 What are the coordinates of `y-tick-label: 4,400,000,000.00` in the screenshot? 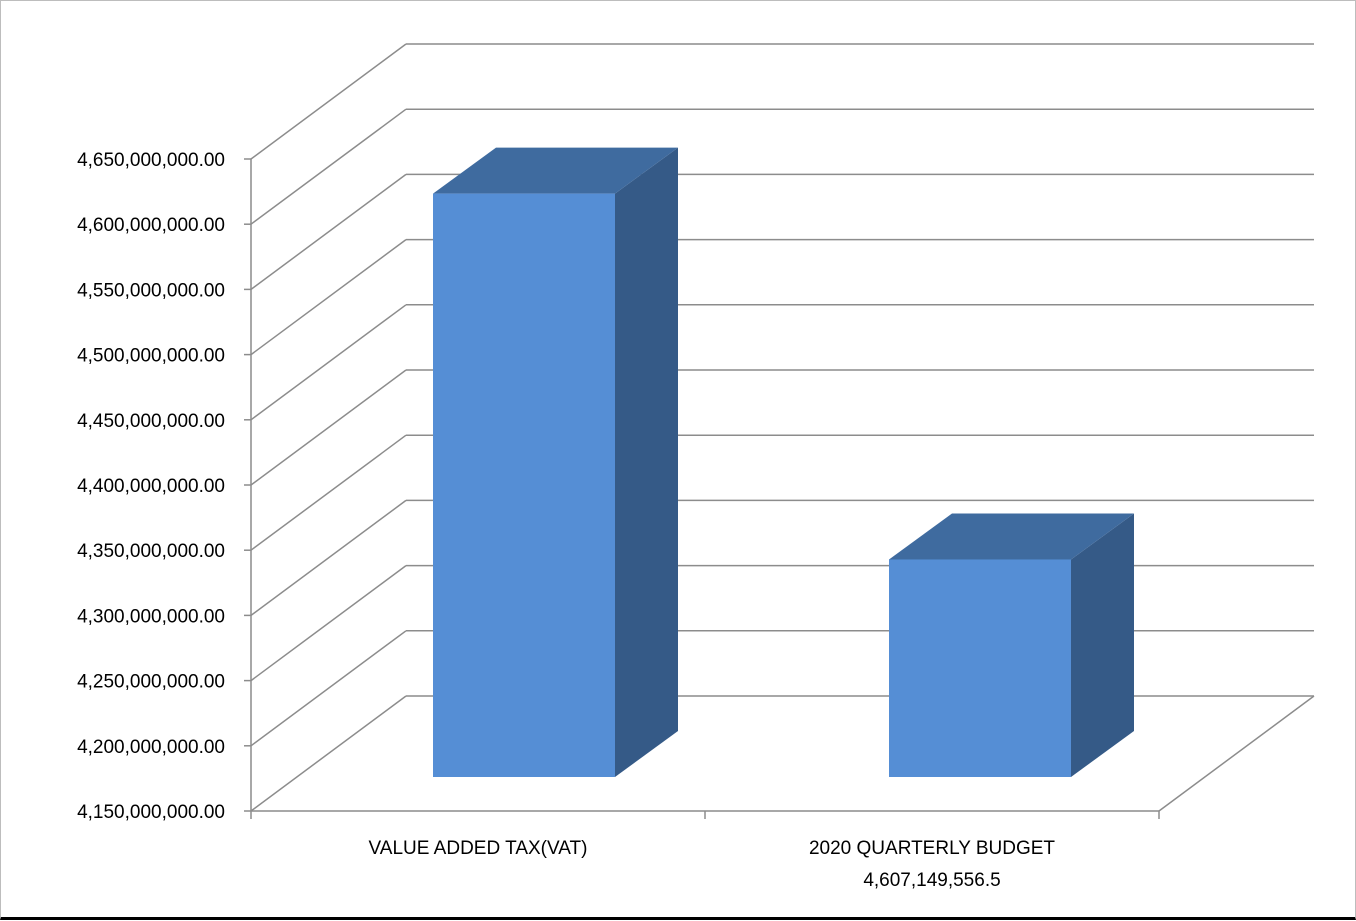 It's located at (151, 486).